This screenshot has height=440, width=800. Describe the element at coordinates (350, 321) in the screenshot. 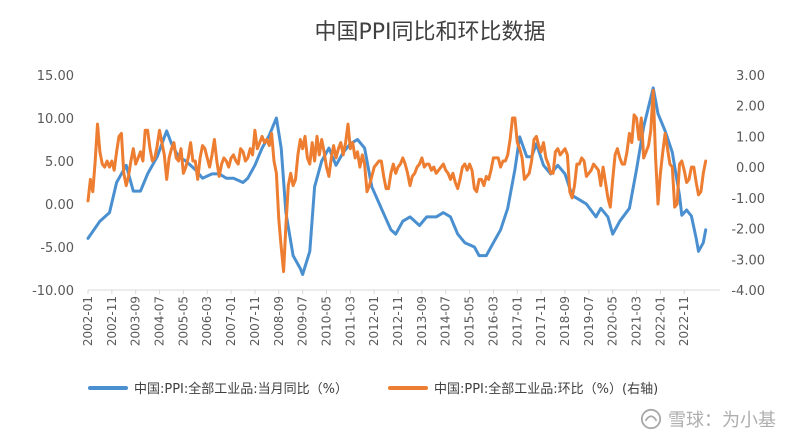

I see `x-axis-tick-label: 2011-03` at that location.